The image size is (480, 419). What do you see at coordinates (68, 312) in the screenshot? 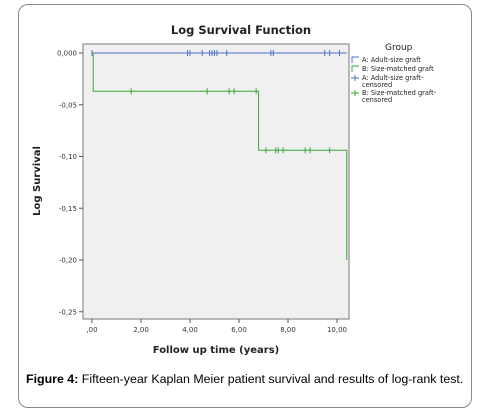
I see `y-tick-label: -0,25` at bounding box center [68, 312].